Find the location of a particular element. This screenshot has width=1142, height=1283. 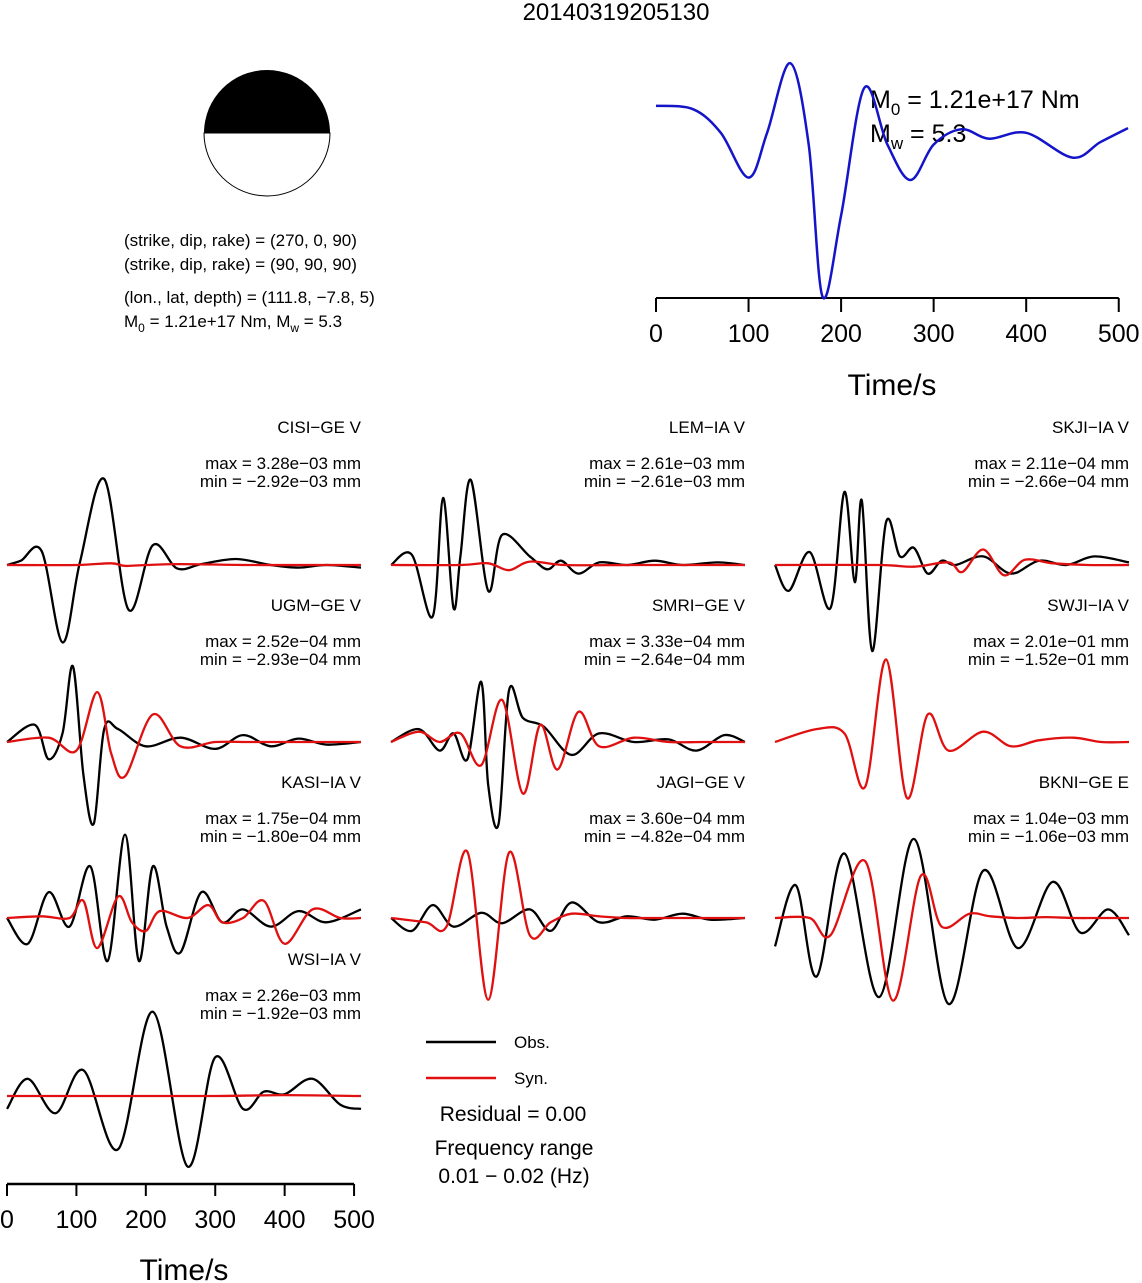

waveform-tick-label: 0 is located at coordinates (7, 1220).